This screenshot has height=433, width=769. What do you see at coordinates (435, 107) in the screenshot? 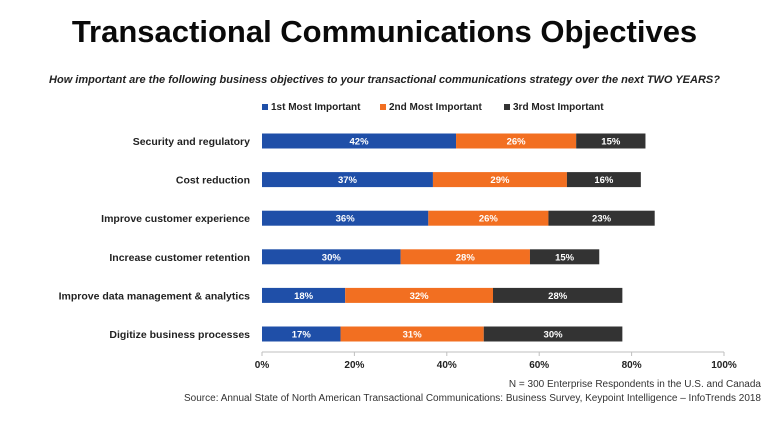
I see `legend-label-2: 2nd Most Important` at bounding box center [435, 107].